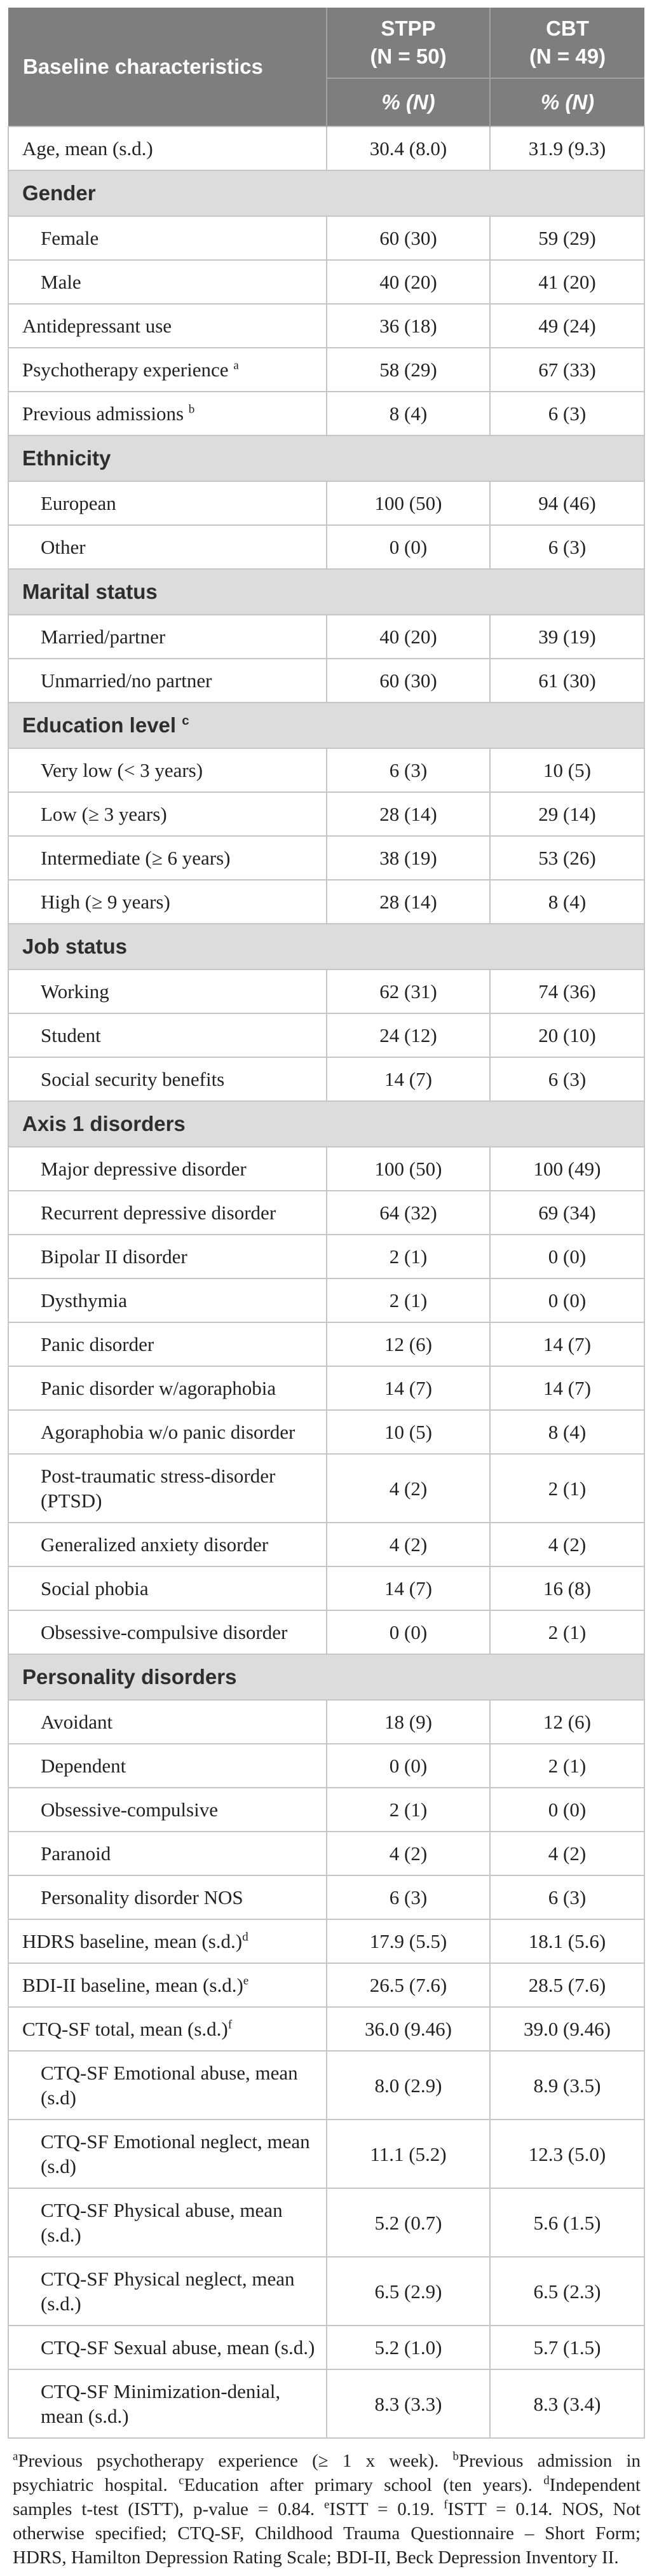 Image resolution: width=652 pixels, height=2576 pixels. What do you see at coordinates (567, 504) in the screenshot?
I see `cbt-value: 94 (46)` at bounding box center [567, 504].